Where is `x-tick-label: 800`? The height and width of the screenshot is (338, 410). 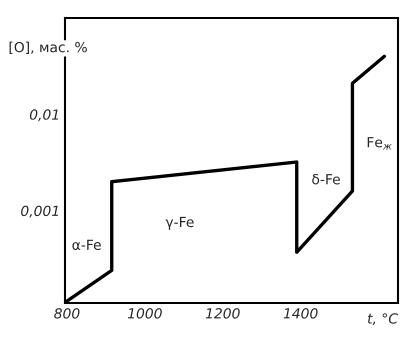 x-tick-label: 800 is located at coordinates (67, 313).